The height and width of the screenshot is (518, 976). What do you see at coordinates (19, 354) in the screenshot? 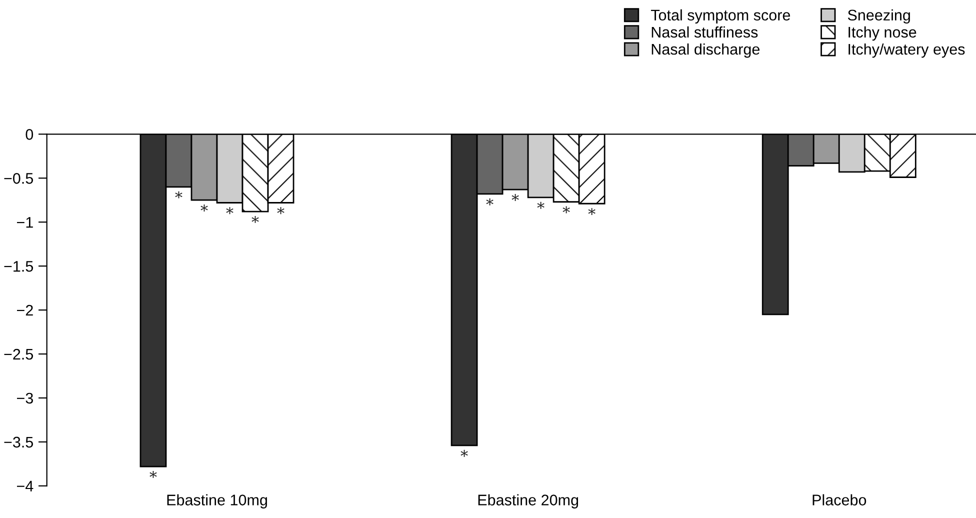
I see `y-tick-label: −2.5` at bounding box center [19, 354].